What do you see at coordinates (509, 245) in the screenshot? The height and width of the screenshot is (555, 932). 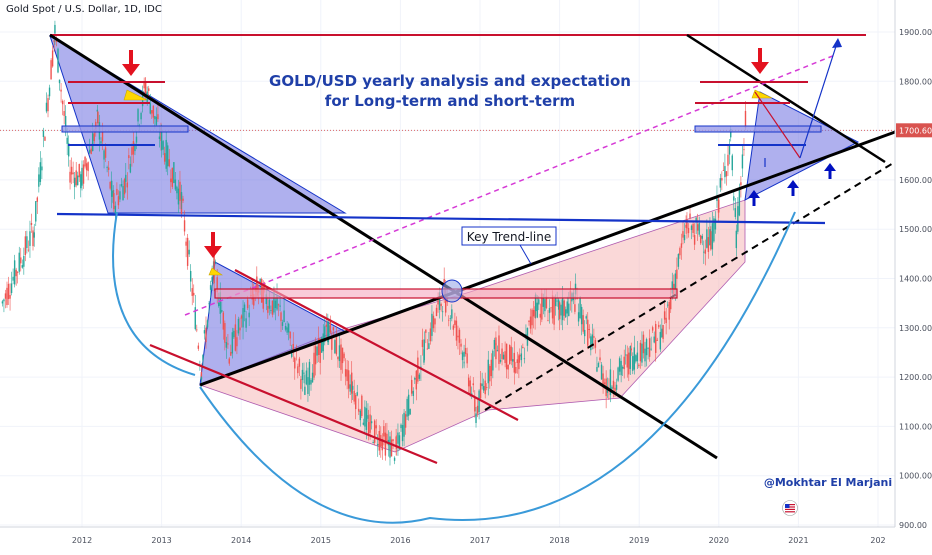 I see `key-trendline-callout: Key Trend-line` at bounding box center [509, 245].